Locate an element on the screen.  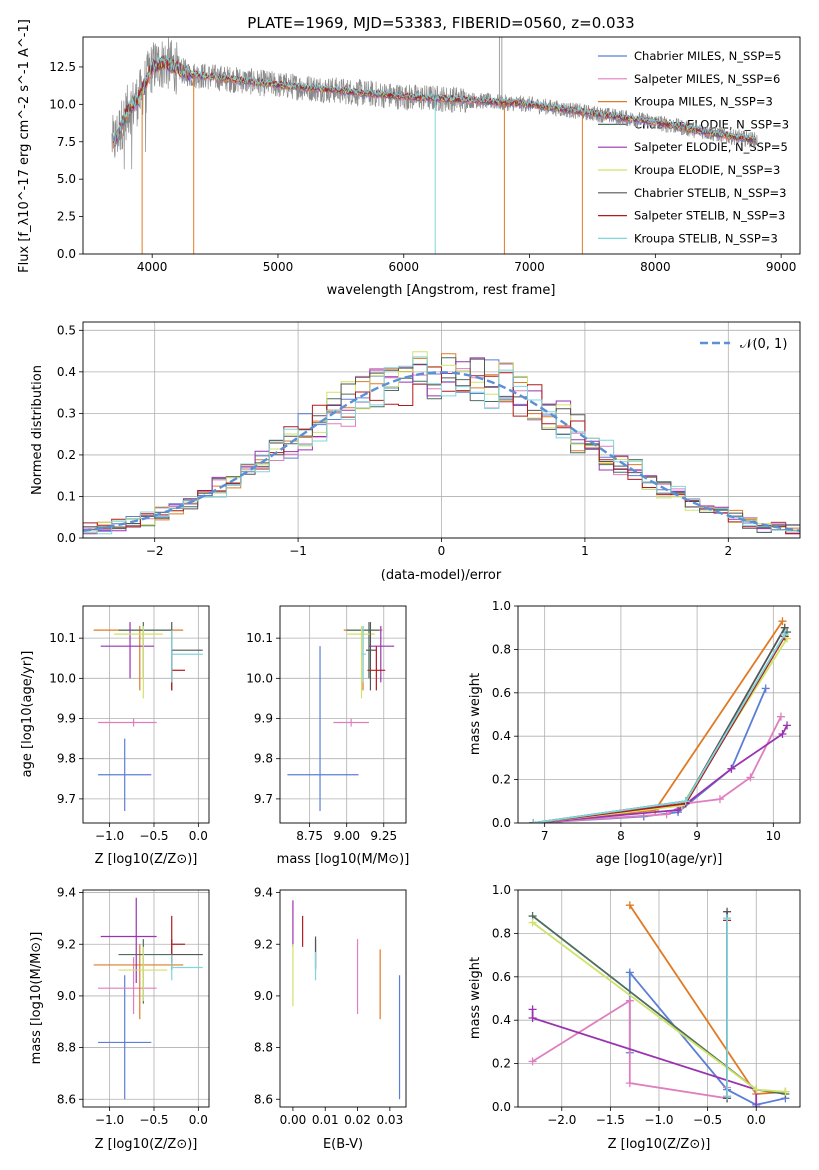
residuals-legend-label: 𝒩(0, 1) is located at coordinates (763, 344).